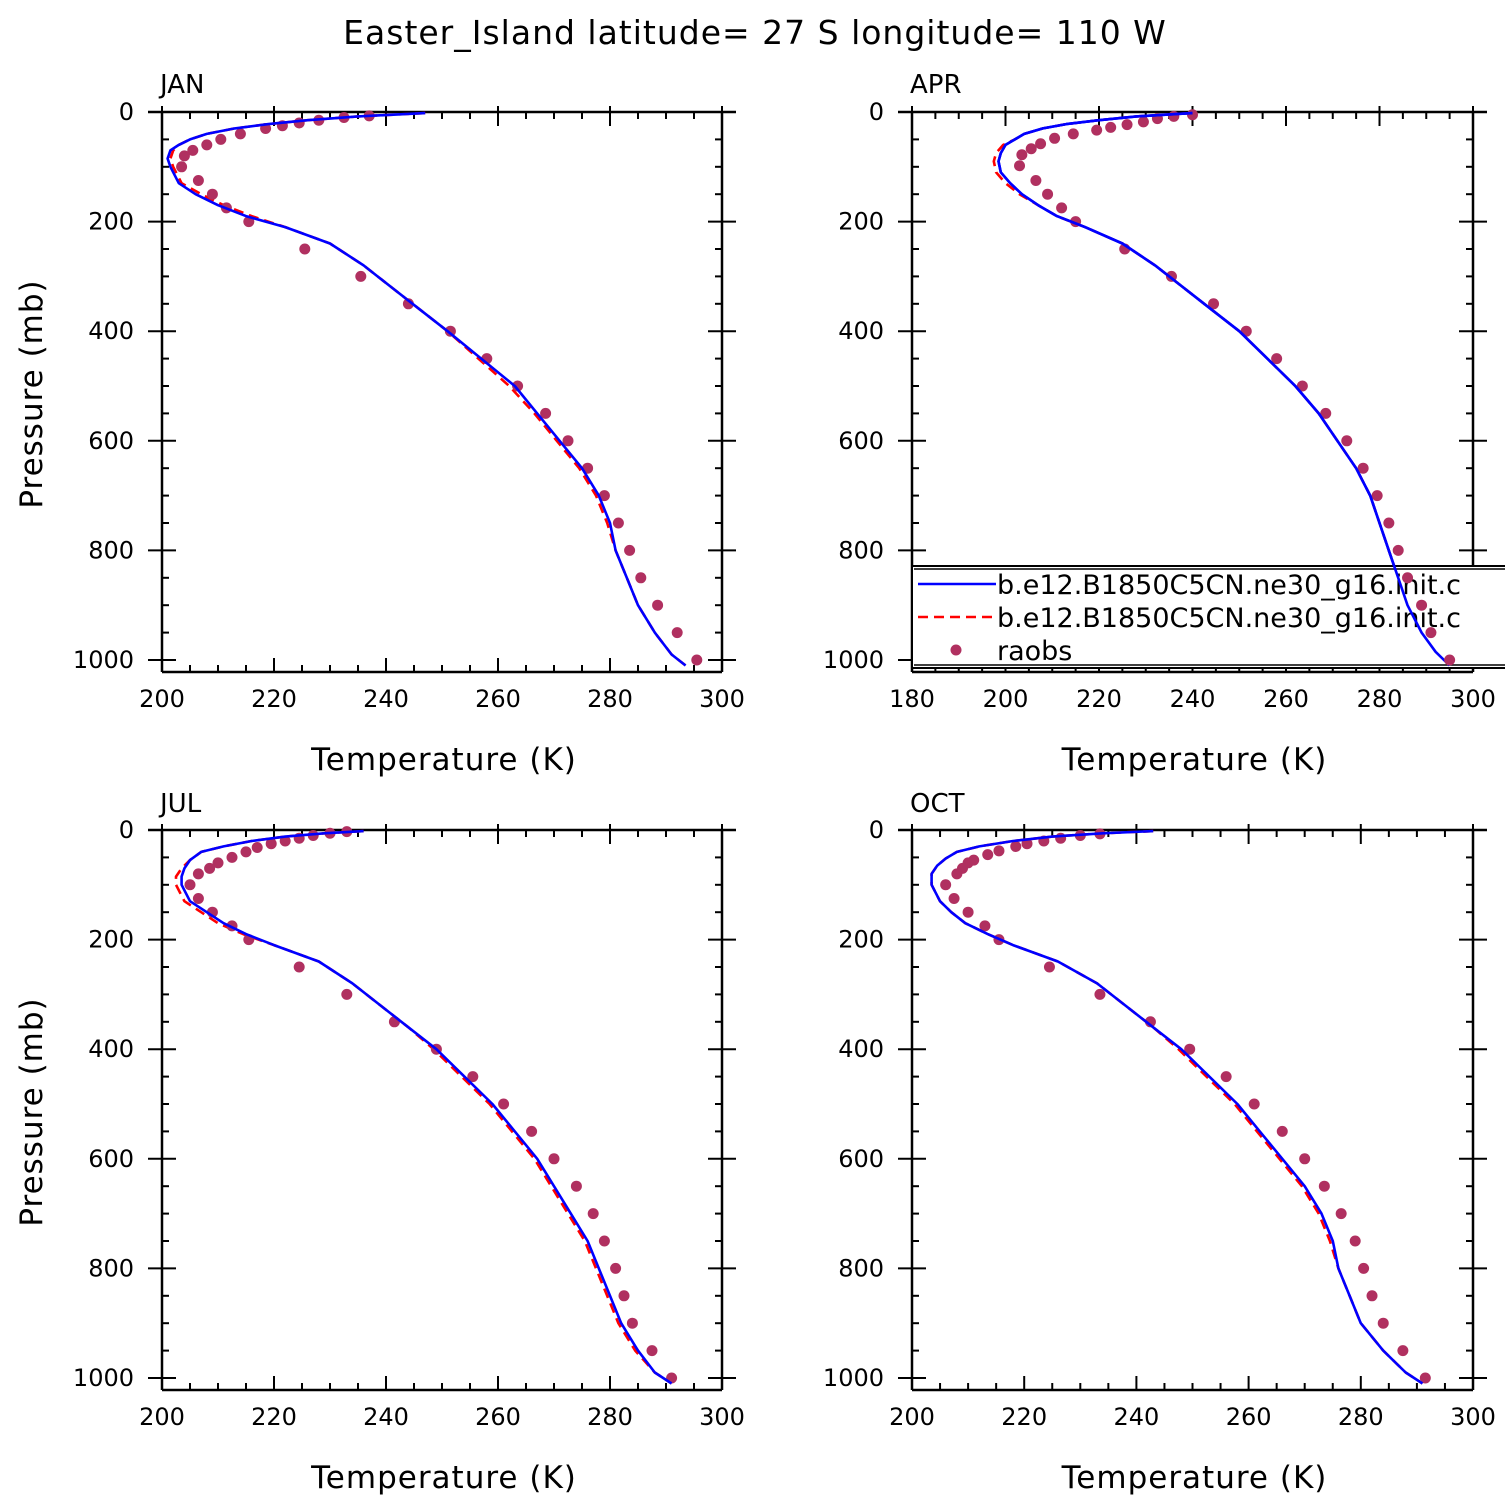 This screenshot has width=1510, height=1510. What do you see at coordinates (1229, 585) in the screenshot?
I see `legend-entry-label: b.e12.B1850C5CN.ne30_g16.init.c` at bounding box center [1229, 585].